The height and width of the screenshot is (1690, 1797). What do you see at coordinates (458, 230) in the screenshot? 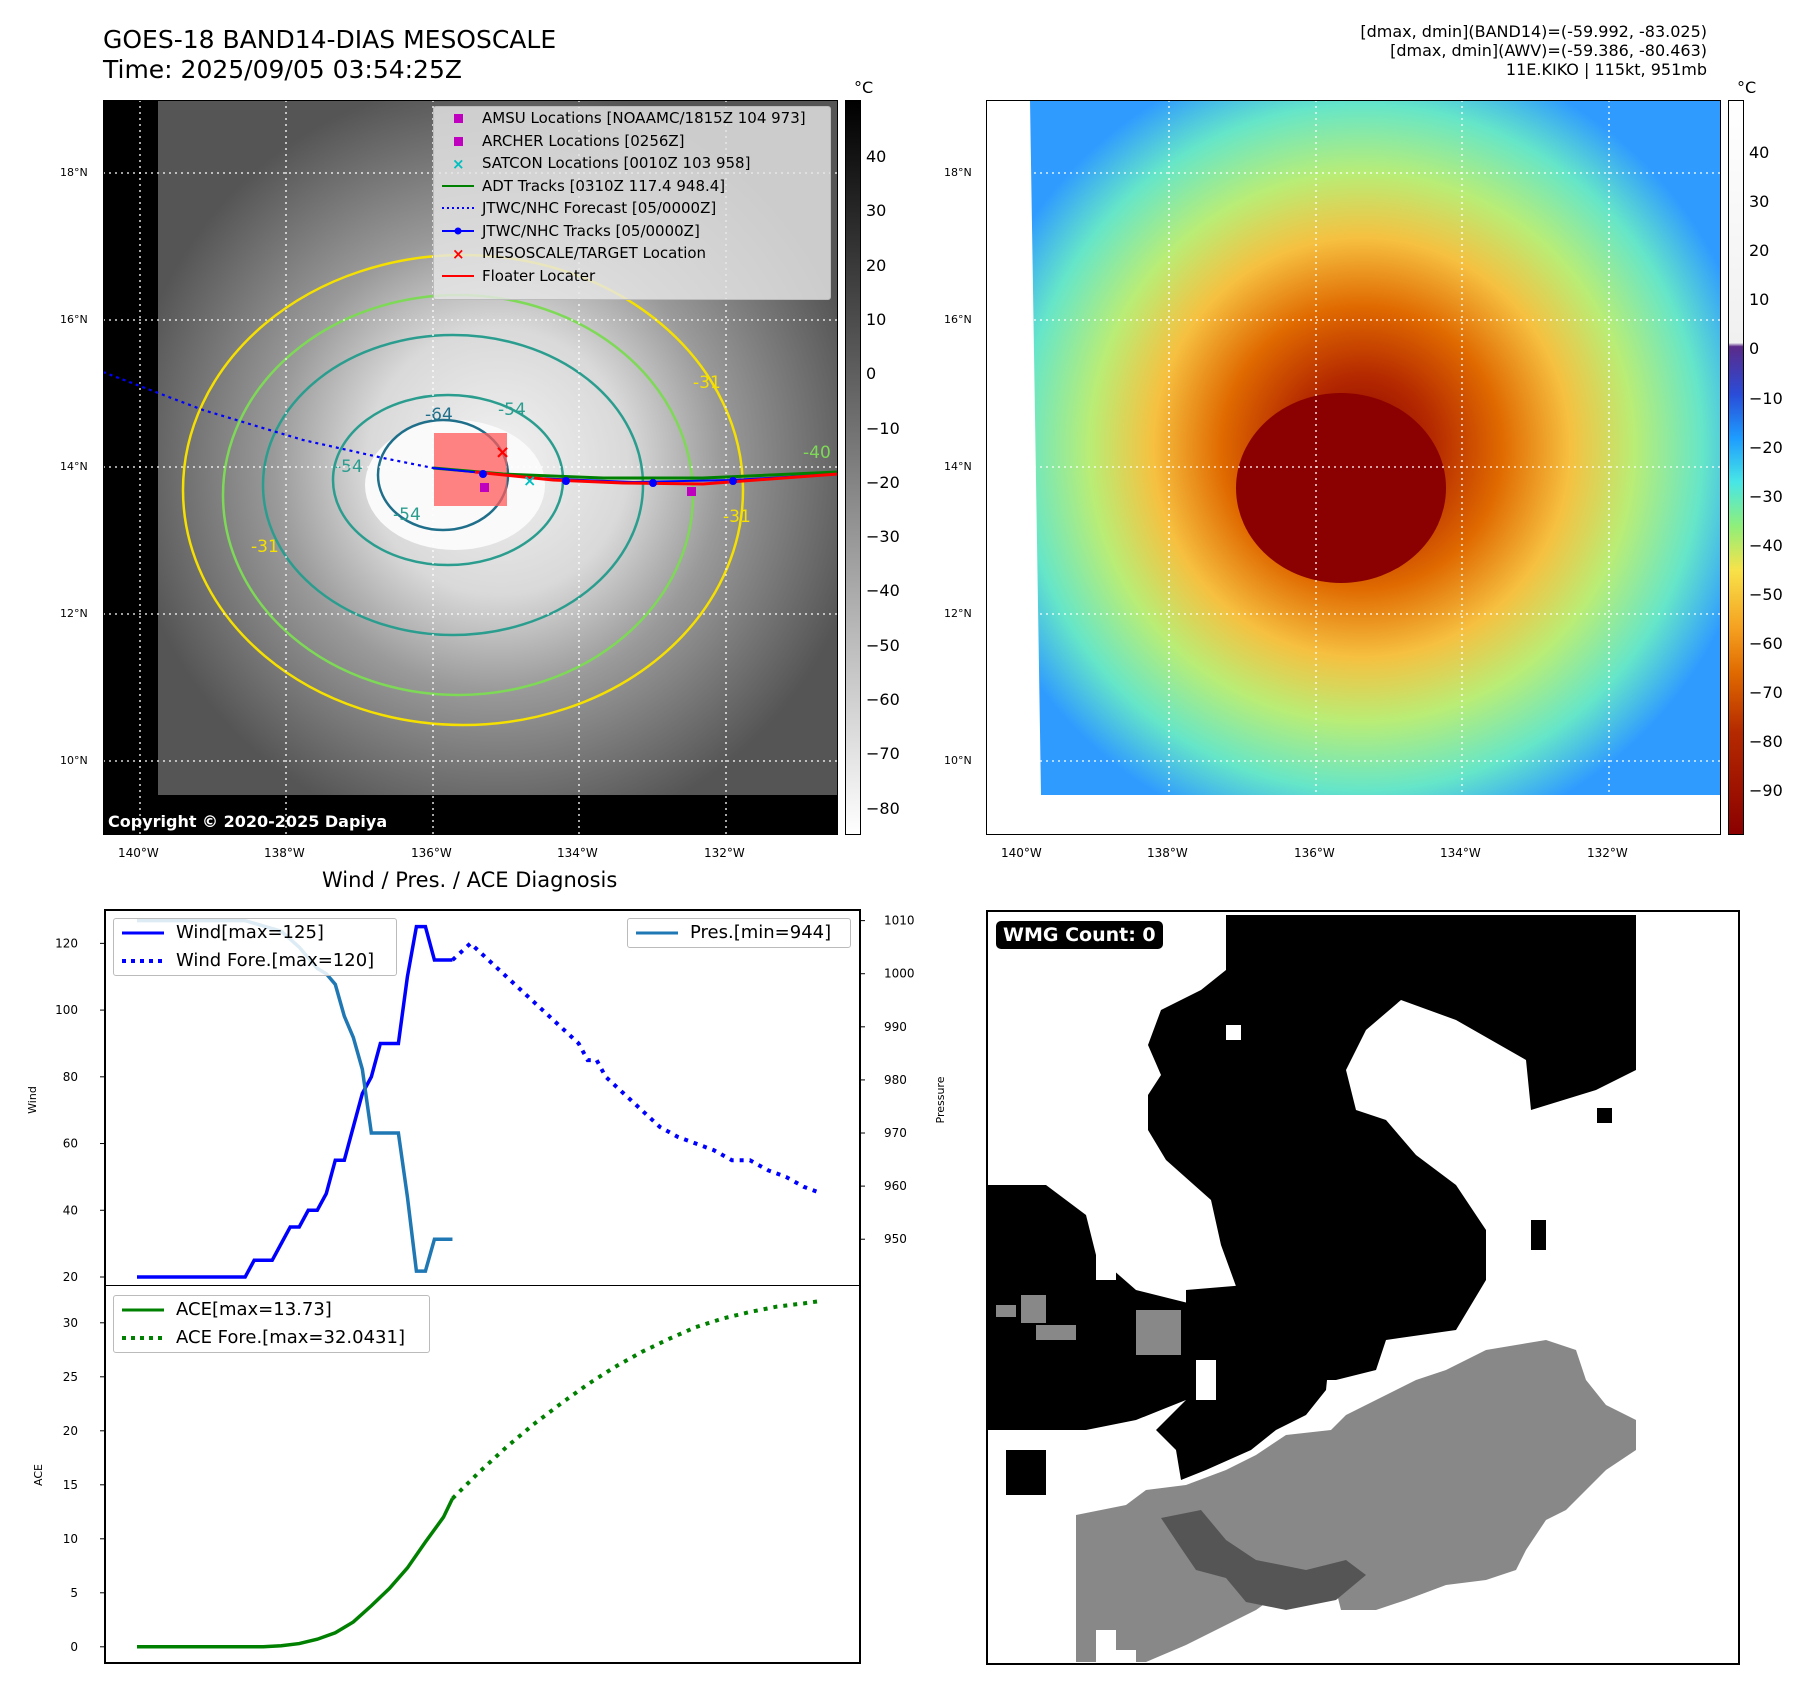
I see `line-dot-icon` at bounding box center [458, 230].